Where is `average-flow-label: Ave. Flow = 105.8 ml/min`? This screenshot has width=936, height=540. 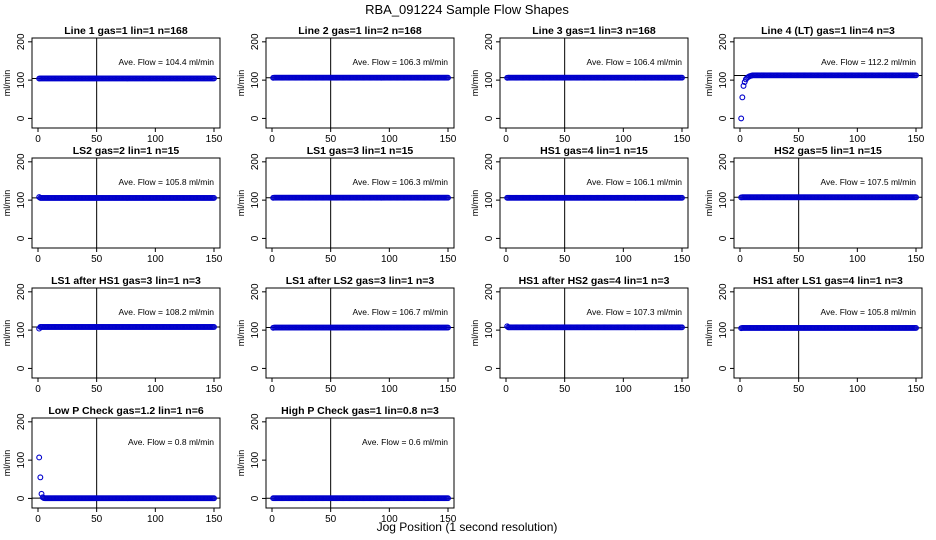 average-flow-label: Ave. Flow = 105.8 ml/min is located at coordinates (868, 312).